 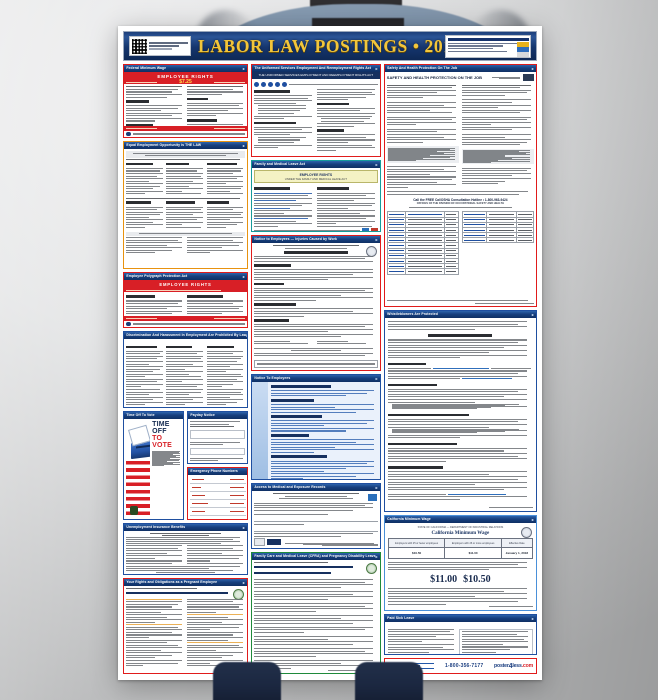 I want to click on osha-logo-icon, so click(x=372, y=498).